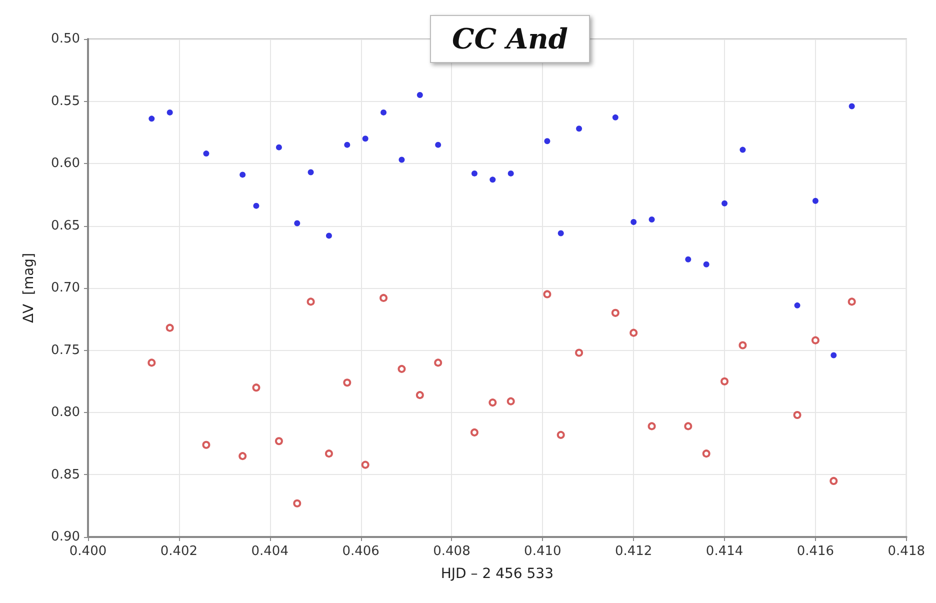 Image resolution: width=936 pixels, height=603 pixels. I want to click on y-tick-label: 0.80, so click(65, 412).